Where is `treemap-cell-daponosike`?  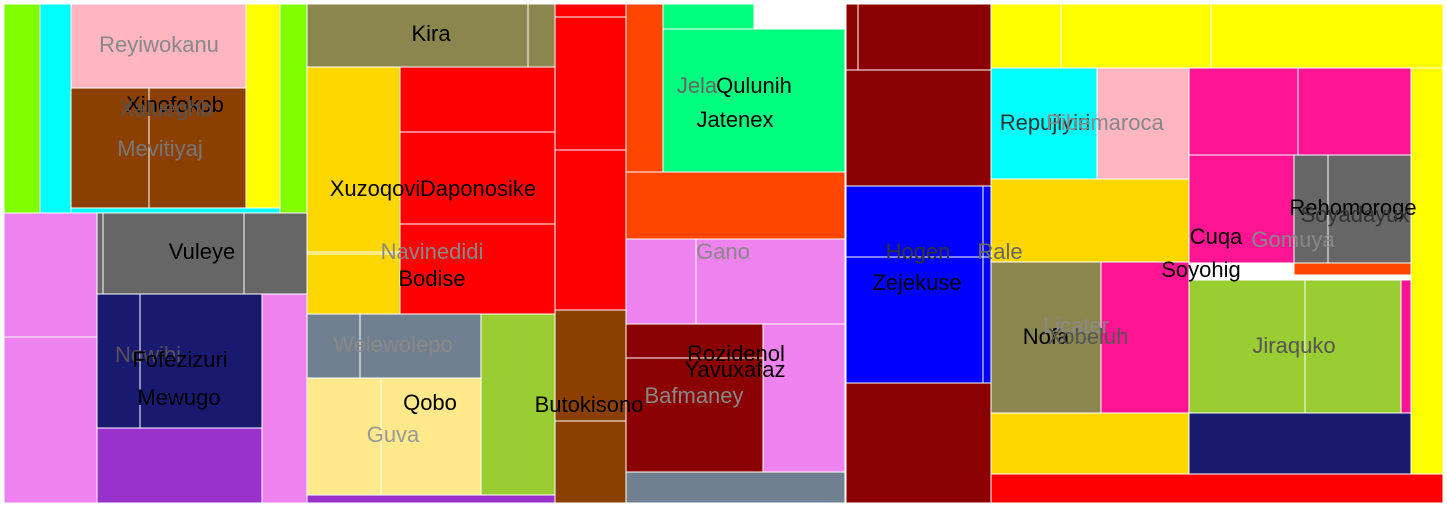
treemap-cell-daponosike is located at coordinates (477, 178).